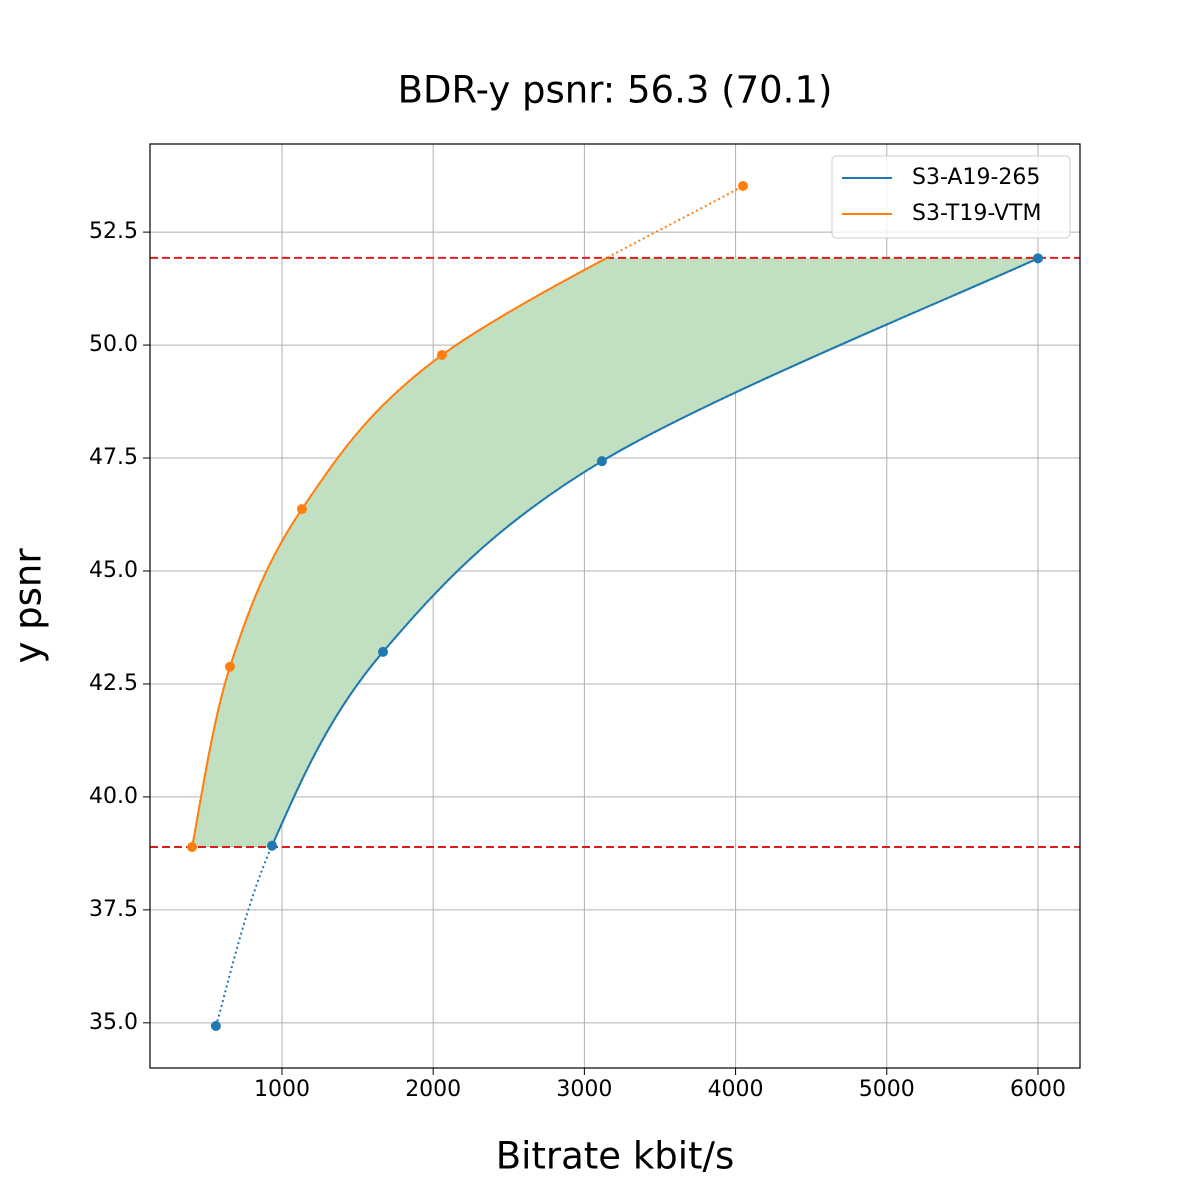 This screenshot has height=1200, width=1200. Describe the element at coordinates (113, 457) in the screenshot. I see `y-tick-label: 47.5` at that location.